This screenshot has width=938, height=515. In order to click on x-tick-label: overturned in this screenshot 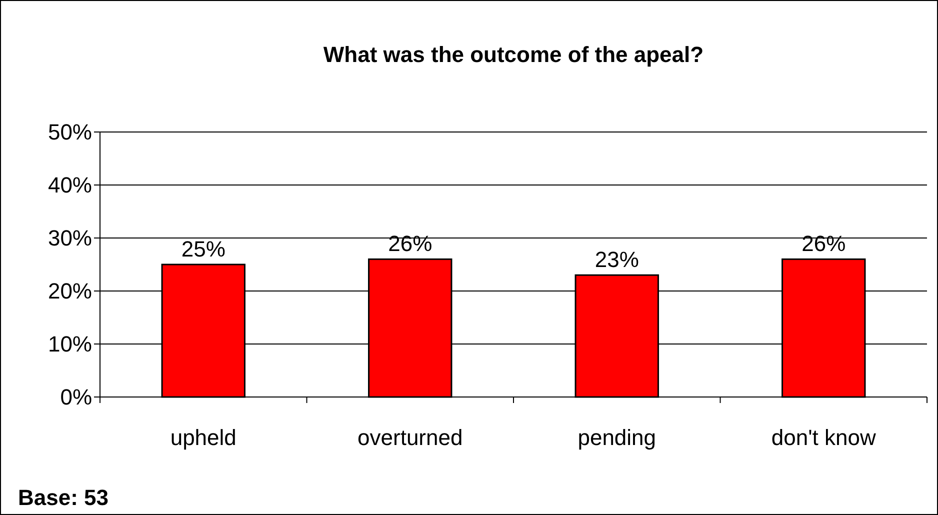, I will do `click(410, 437)`.